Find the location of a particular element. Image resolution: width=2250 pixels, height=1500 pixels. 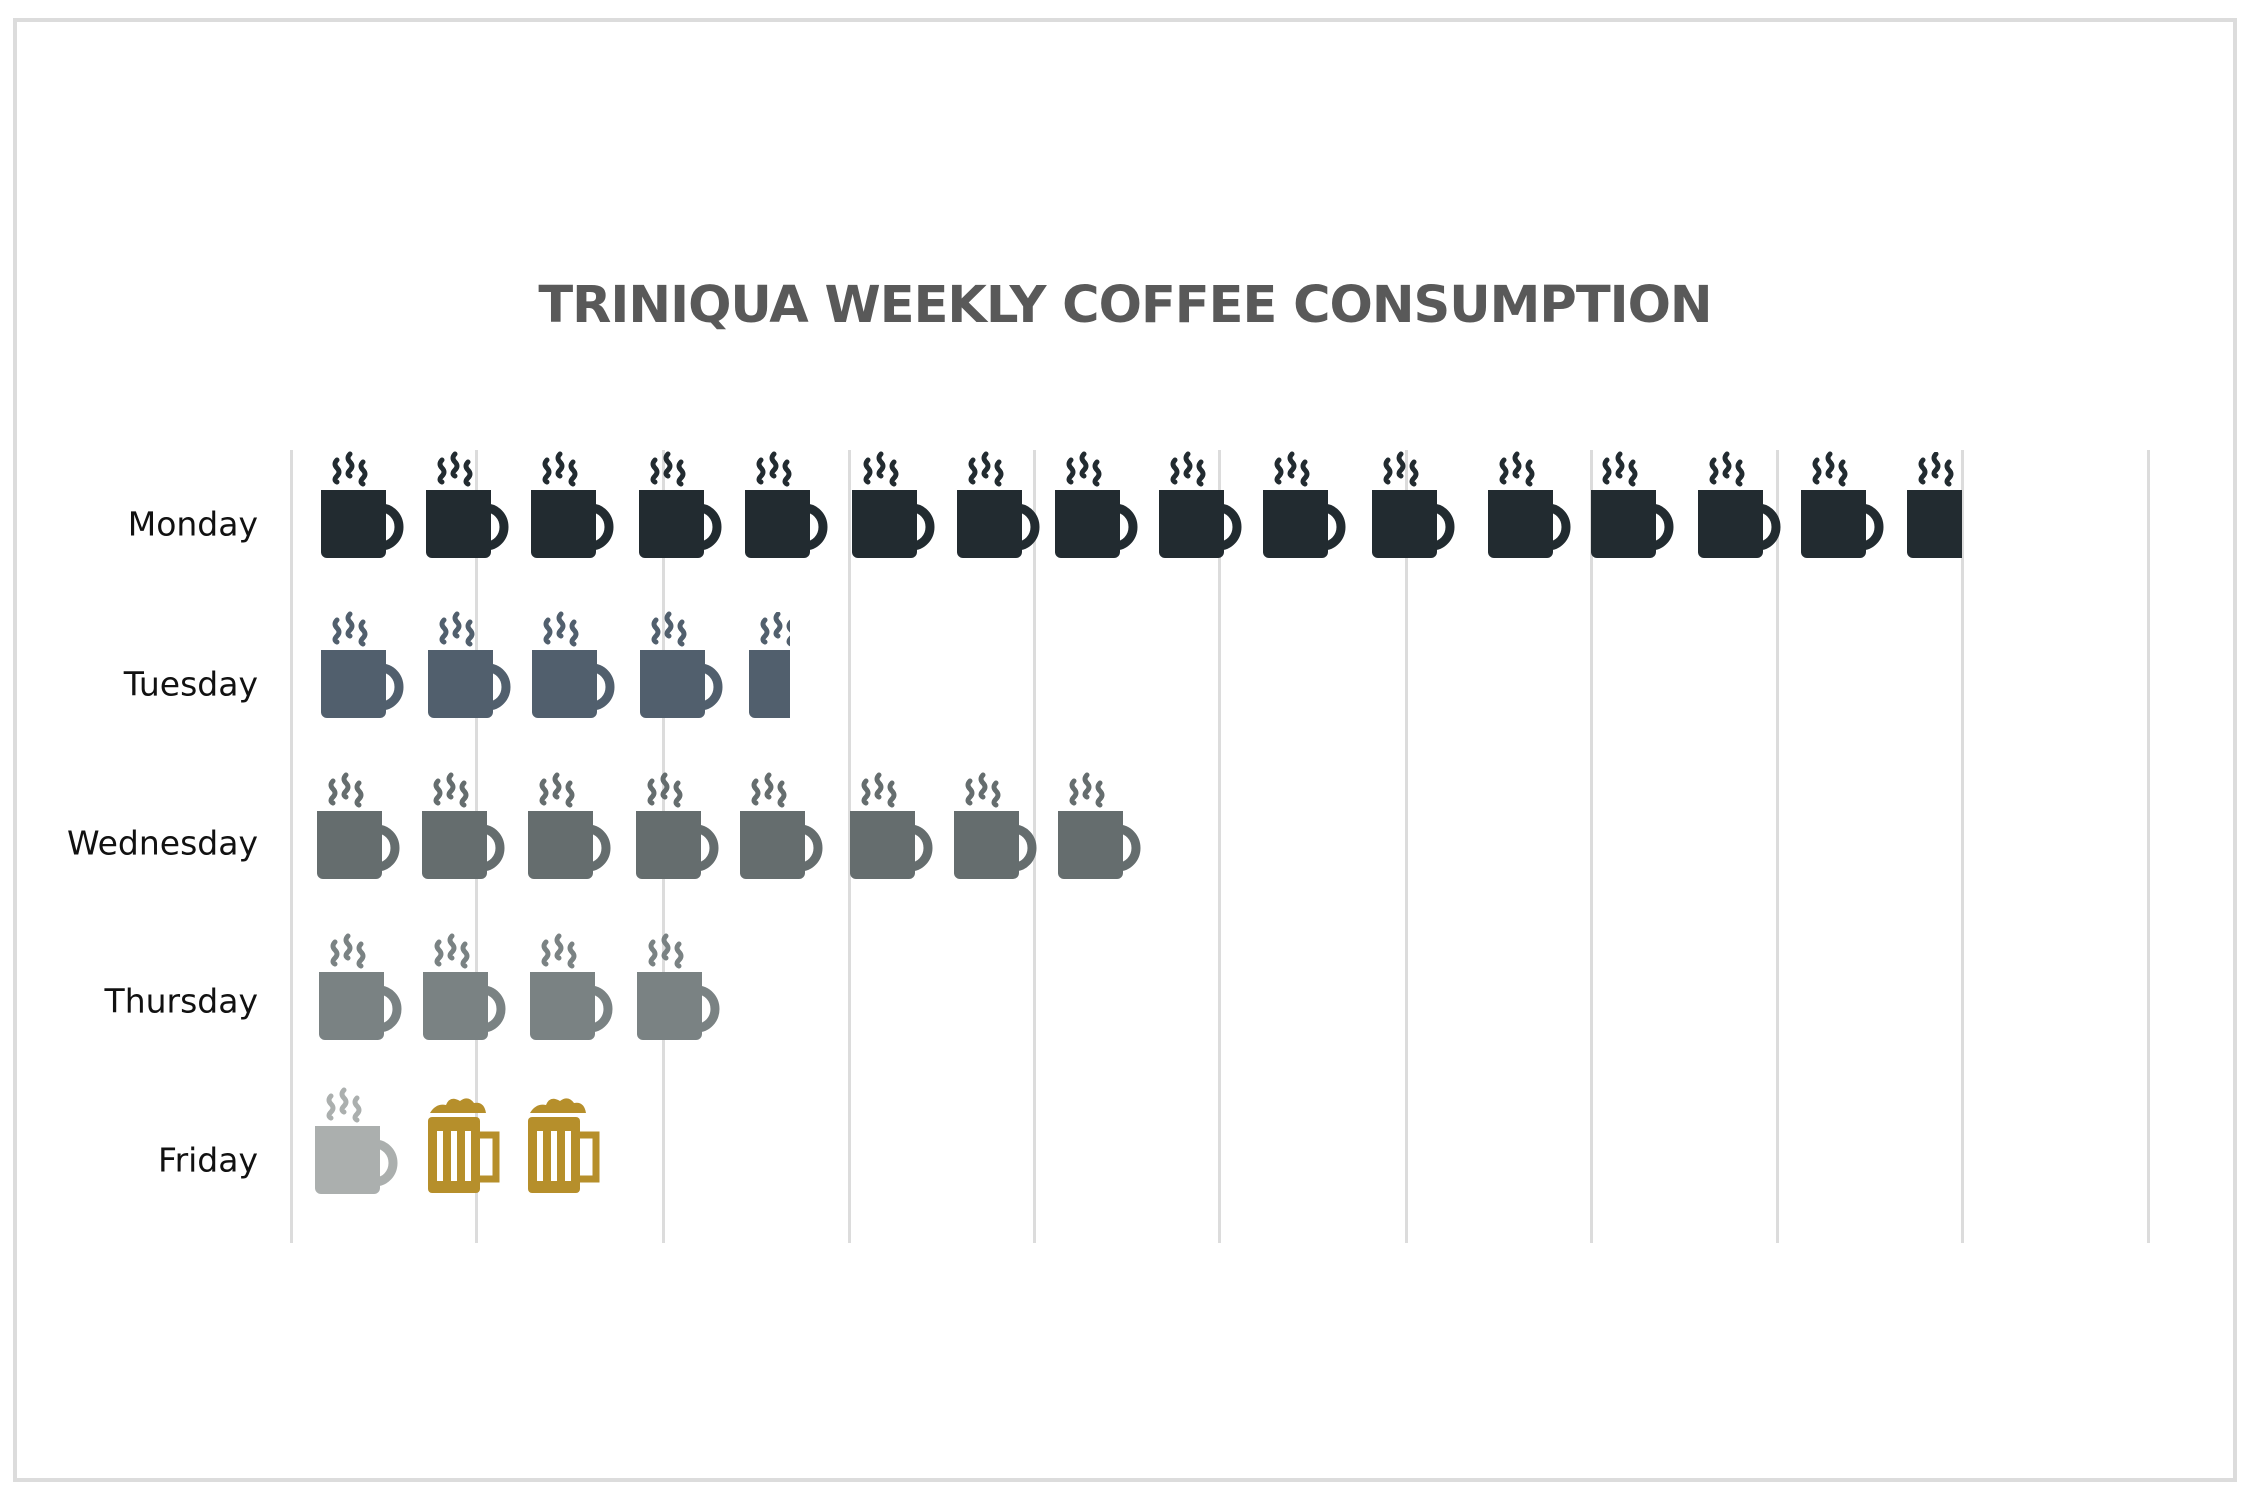

chart-title: TRINIQUA WEEKLY COFFEE CONSUMPTION is located at coordinates (1125, 305).